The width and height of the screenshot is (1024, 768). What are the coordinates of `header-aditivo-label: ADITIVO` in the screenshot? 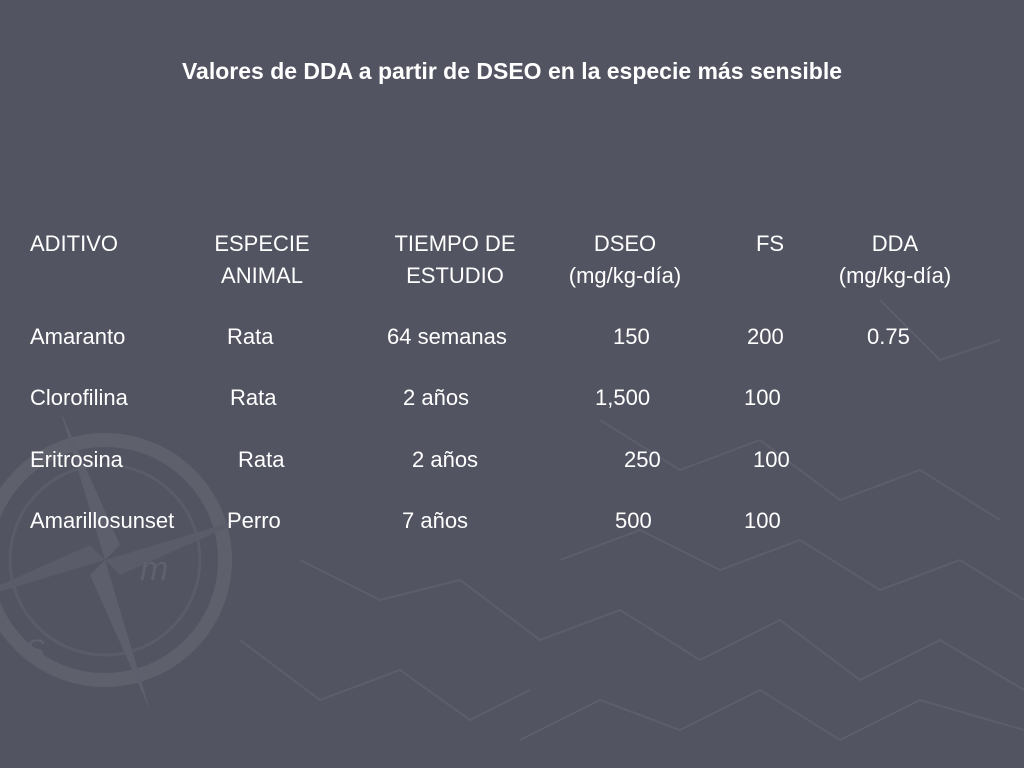 It's located at (74, 243).